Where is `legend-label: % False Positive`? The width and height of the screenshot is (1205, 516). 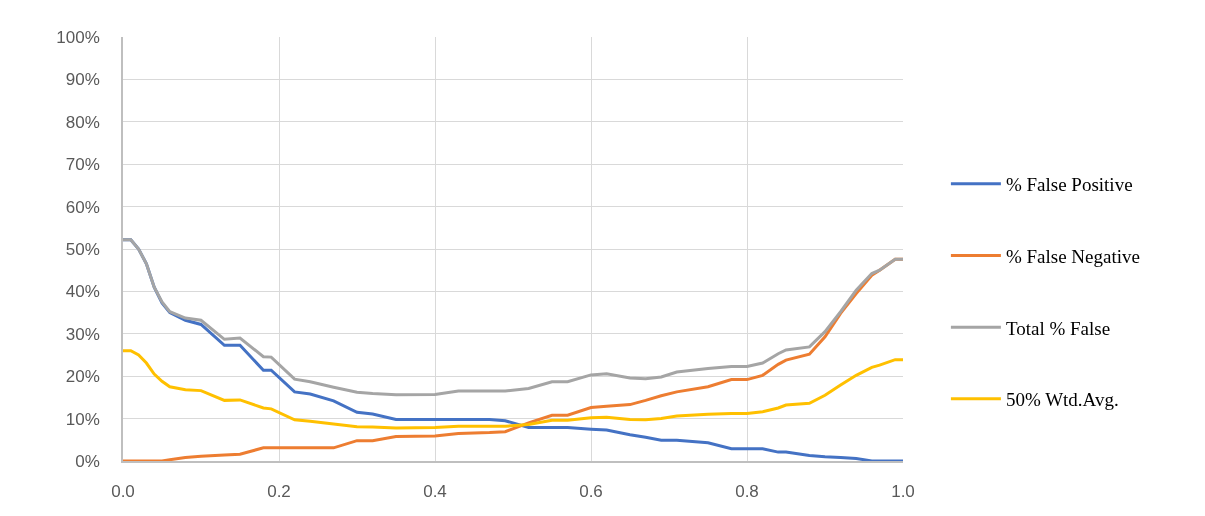 legend-label: % False Positive is located at coordinates (1069, 185).